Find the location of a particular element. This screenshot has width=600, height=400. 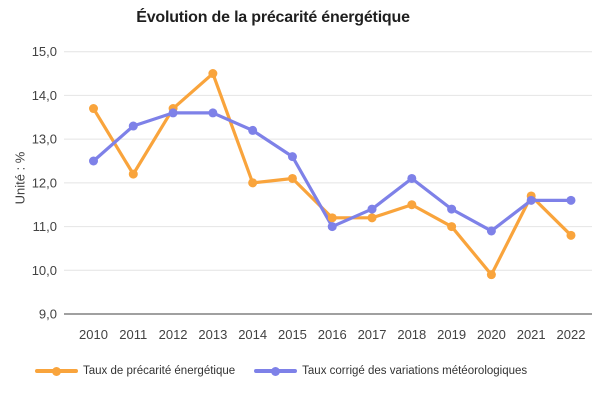

data-point-series1-2015 is located at coordinates (292, 157).